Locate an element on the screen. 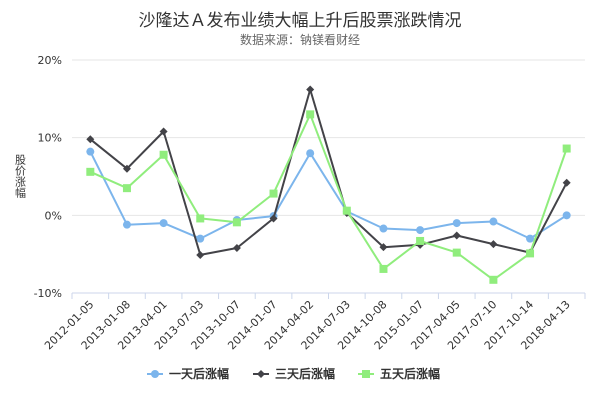  chart-subtitle: 数据来源：钠镁看财经 is located at coordinates (299, 40).